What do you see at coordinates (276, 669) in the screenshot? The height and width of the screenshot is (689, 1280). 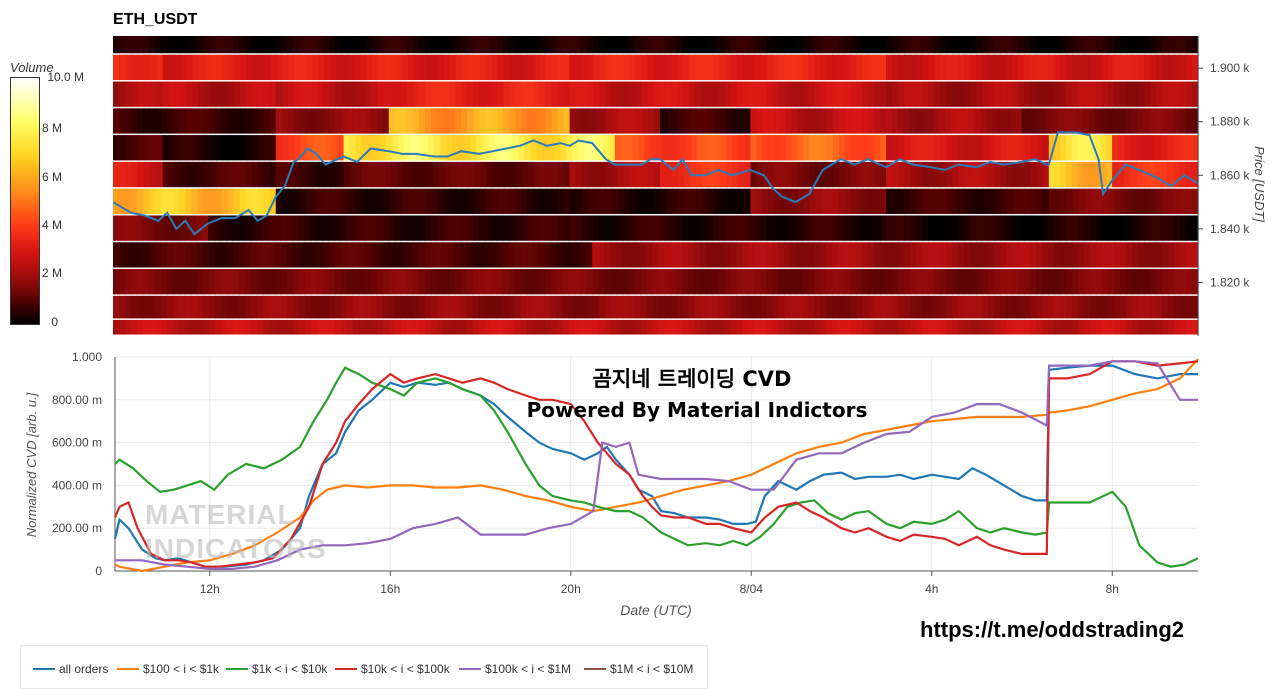 I see `legend-item: $1k < i < $10k` at bounding box center [276, 669].